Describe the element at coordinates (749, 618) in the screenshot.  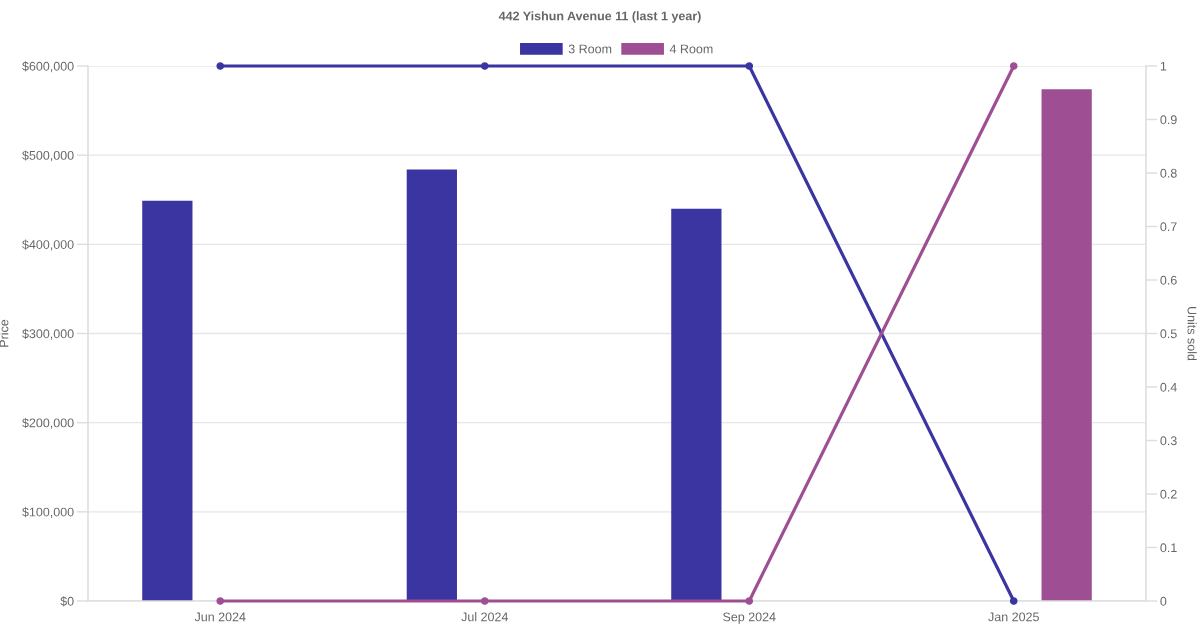
I see `x-tick-label: Sep 2024` at that location.